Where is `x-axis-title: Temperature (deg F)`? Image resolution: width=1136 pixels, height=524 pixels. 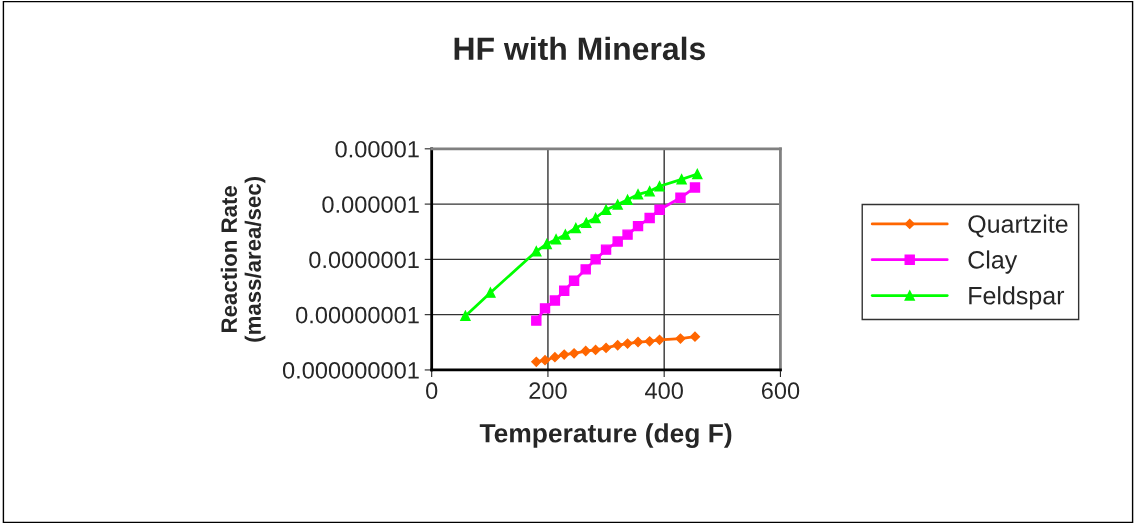
x-axis-title: Temperature (deg F) is located at coordinates (605, 435).